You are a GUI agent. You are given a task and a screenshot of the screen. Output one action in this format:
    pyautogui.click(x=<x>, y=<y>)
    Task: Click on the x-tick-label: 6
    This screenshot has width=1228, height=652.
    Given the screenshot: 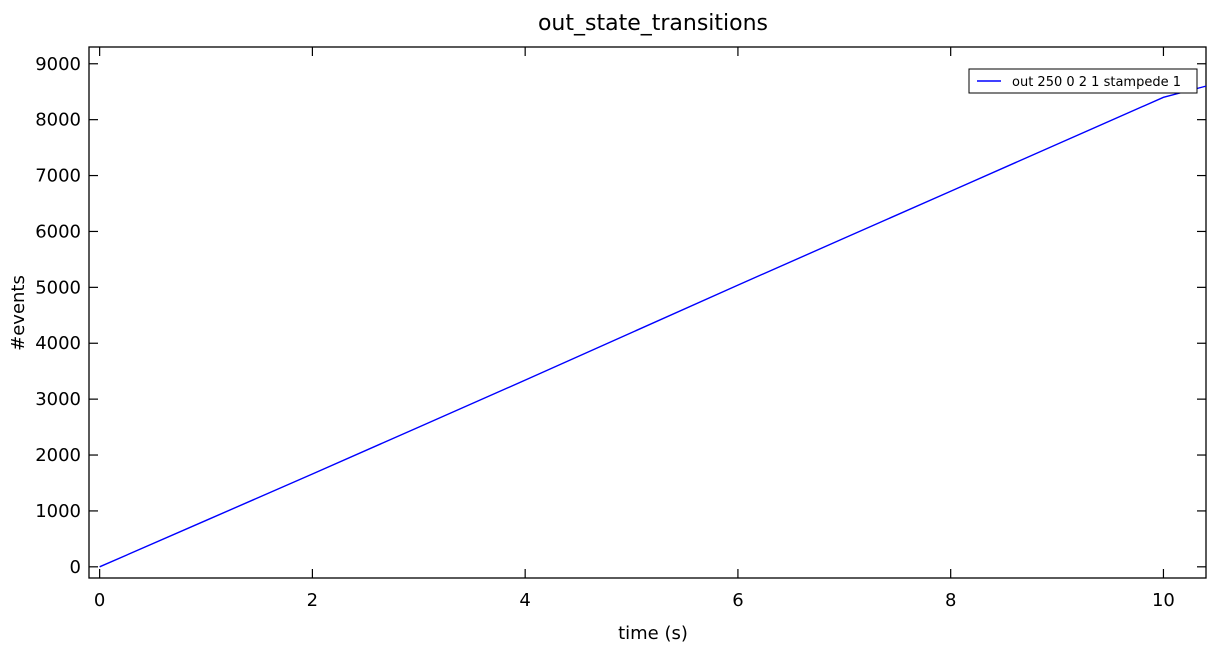 What is the action you would take?
    pyautogui.click(x=737, y=600)
    